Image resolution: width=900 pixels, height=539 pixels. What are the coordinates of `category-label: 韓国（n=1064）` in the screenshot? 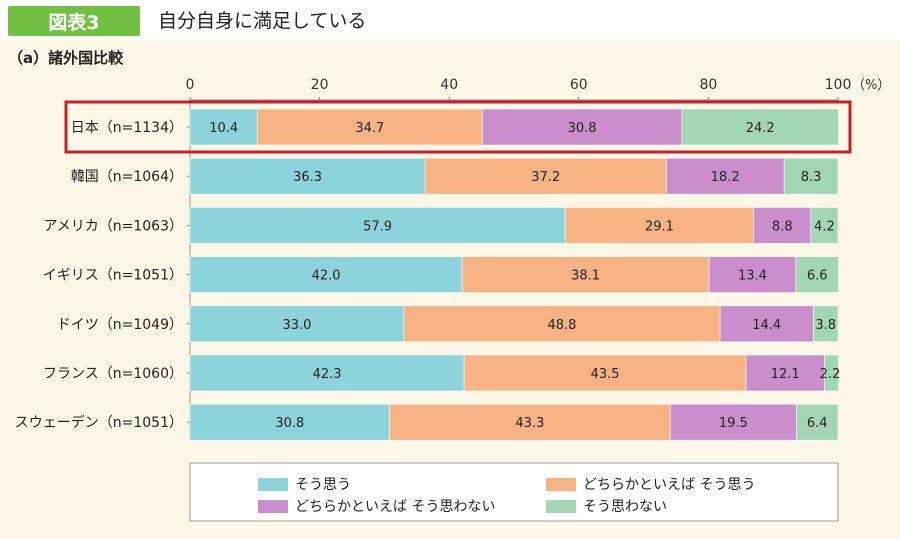 It's located at (127, 177).